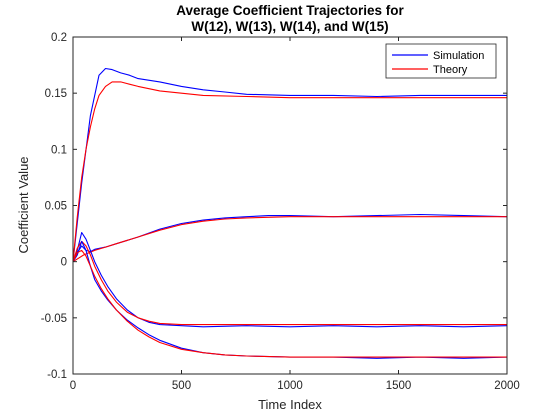 Image resolution: width=560 pixels, height=420 pixels. Describe the element at coordinates (59, 38) in the screenshot. I see `y-tick-label: 0.2` at that location.